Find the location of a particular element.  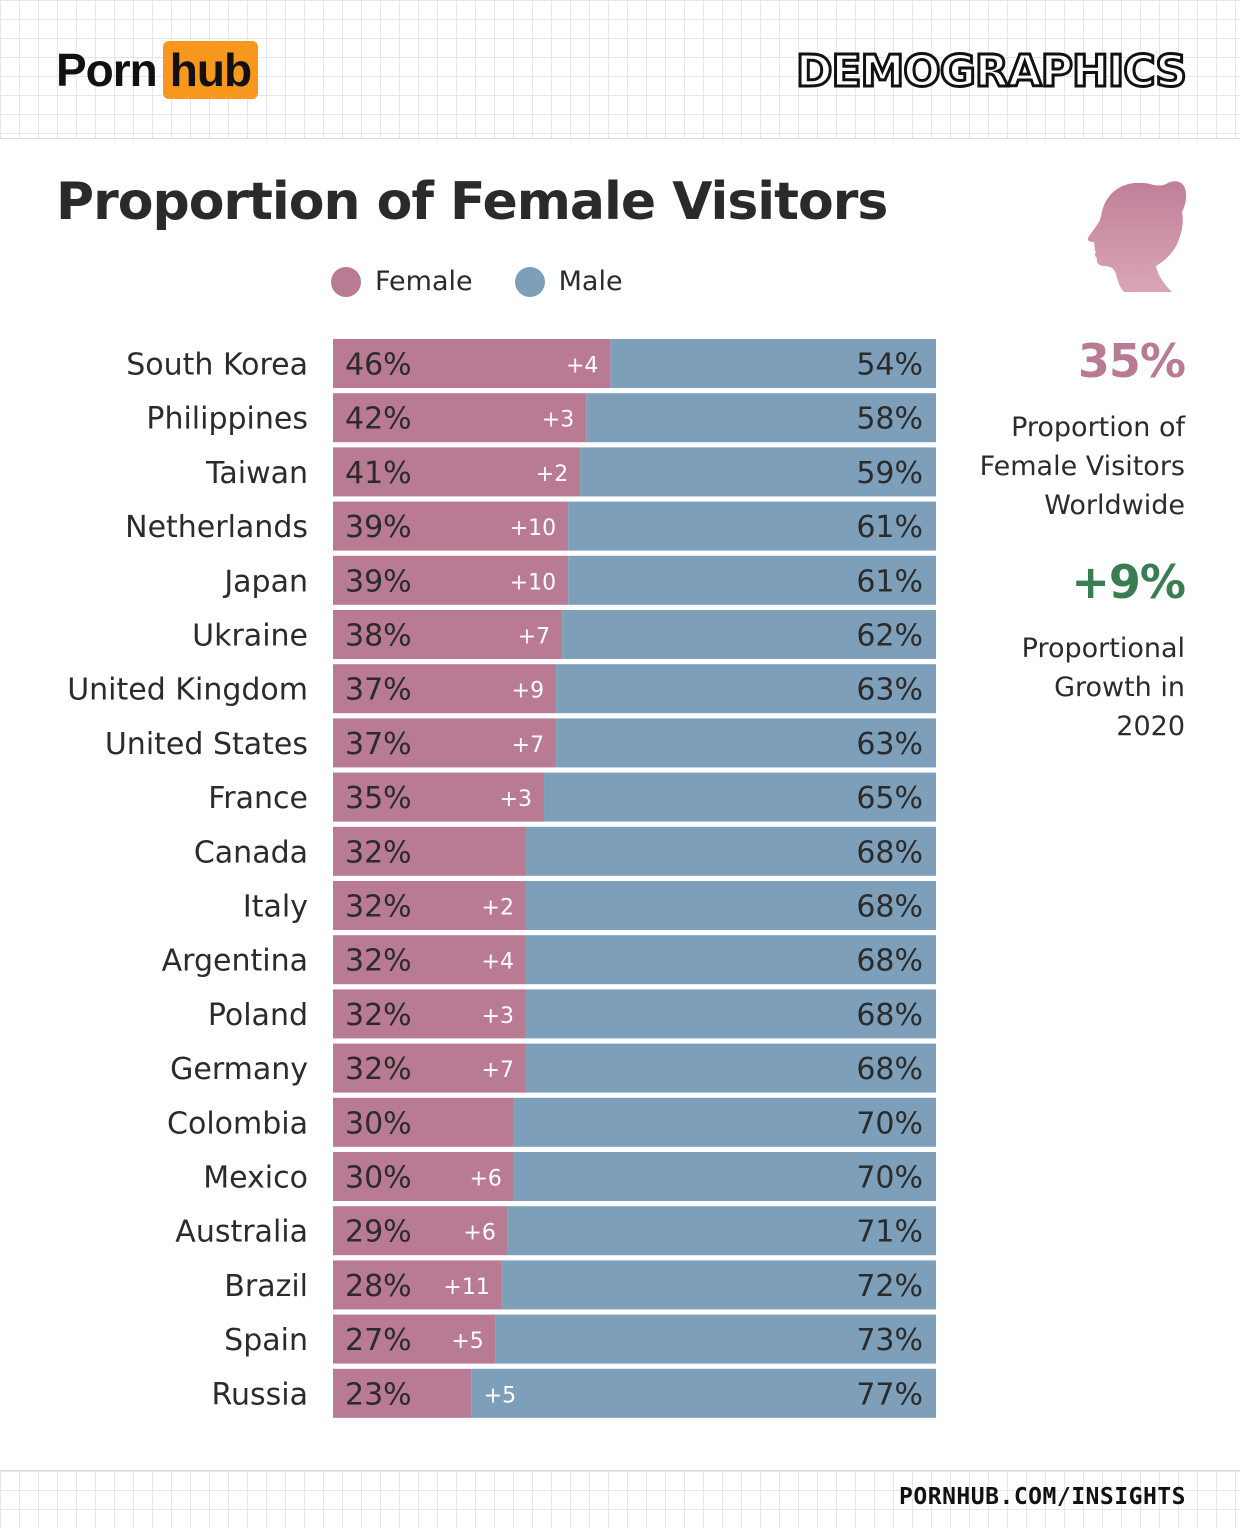

value-label-female-spain: 27% is located at coordinates (378, 1340).